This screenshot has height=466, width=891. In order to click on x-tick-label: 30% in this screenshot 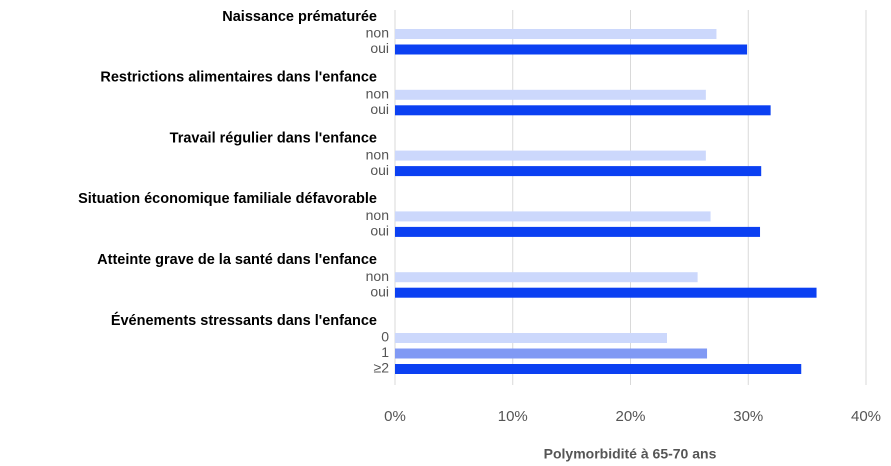, I will do `click(748, 416)`.